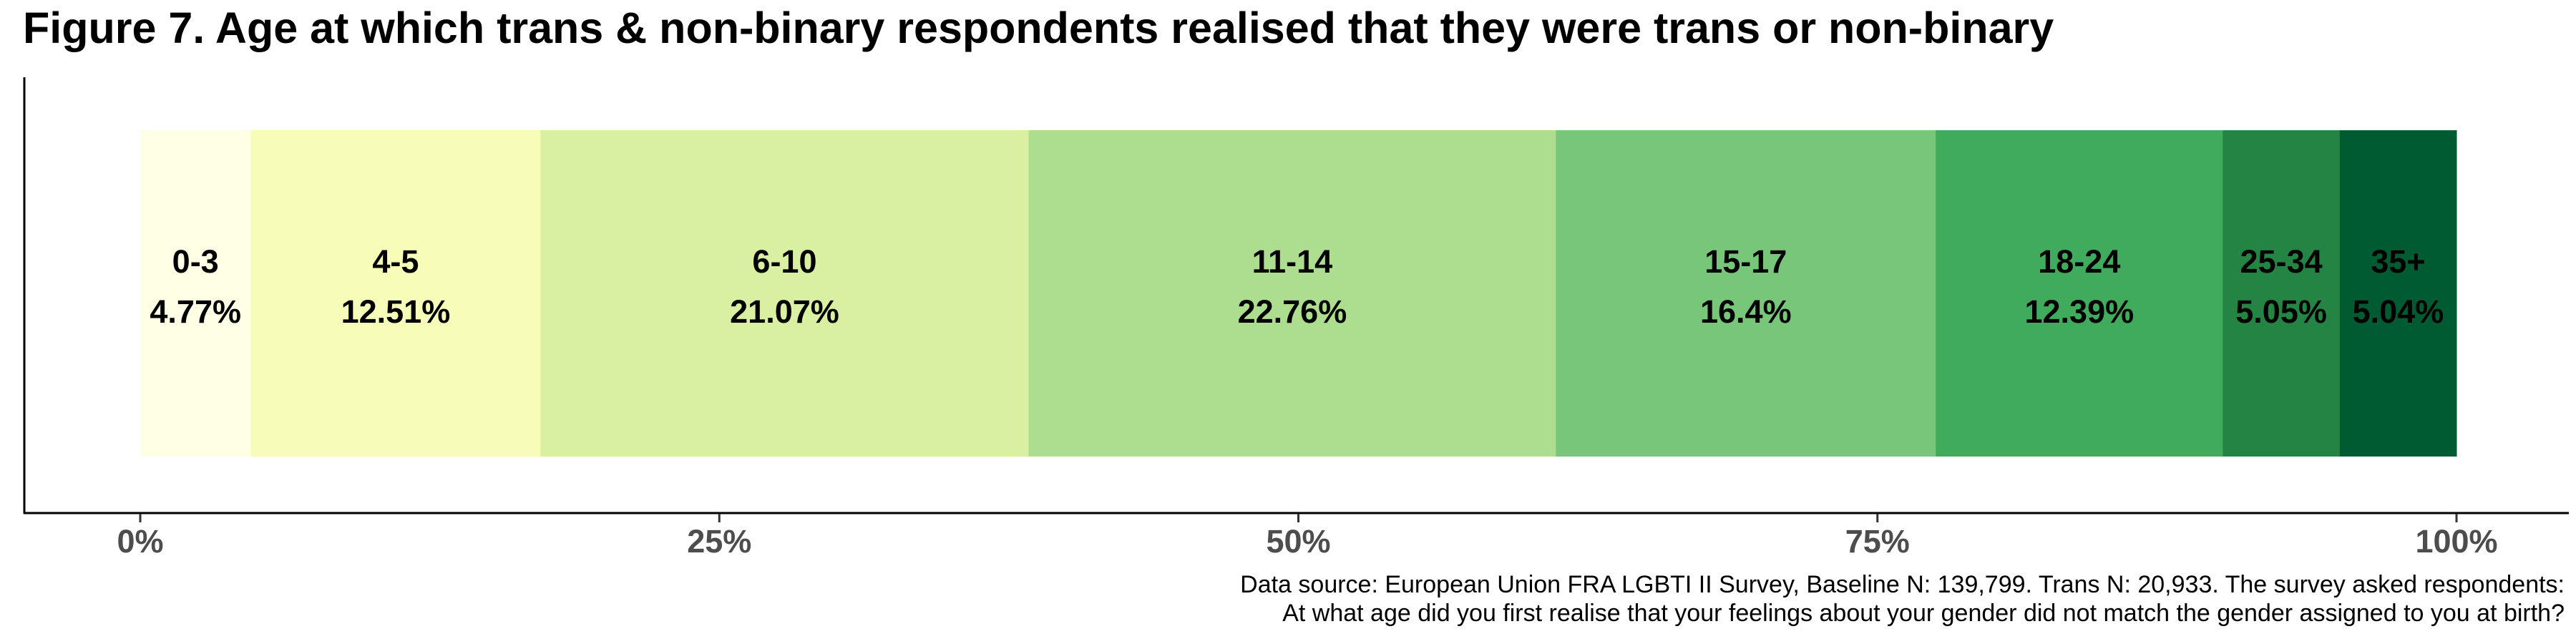 The image size is (2576, 644). I want to click on segment-value-label-15-17: 16.4%, so click(1746, 311).